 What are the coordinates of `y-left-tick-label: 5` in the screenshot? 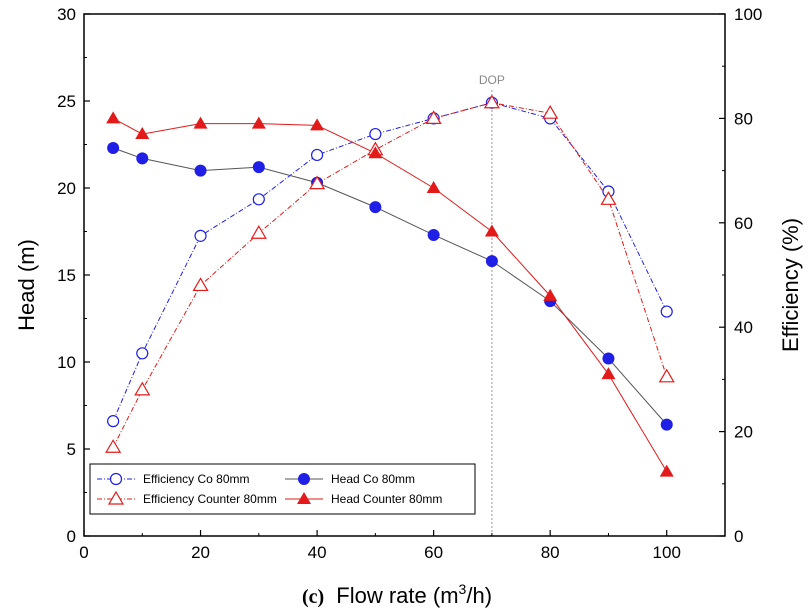 It's located at (71, 449).